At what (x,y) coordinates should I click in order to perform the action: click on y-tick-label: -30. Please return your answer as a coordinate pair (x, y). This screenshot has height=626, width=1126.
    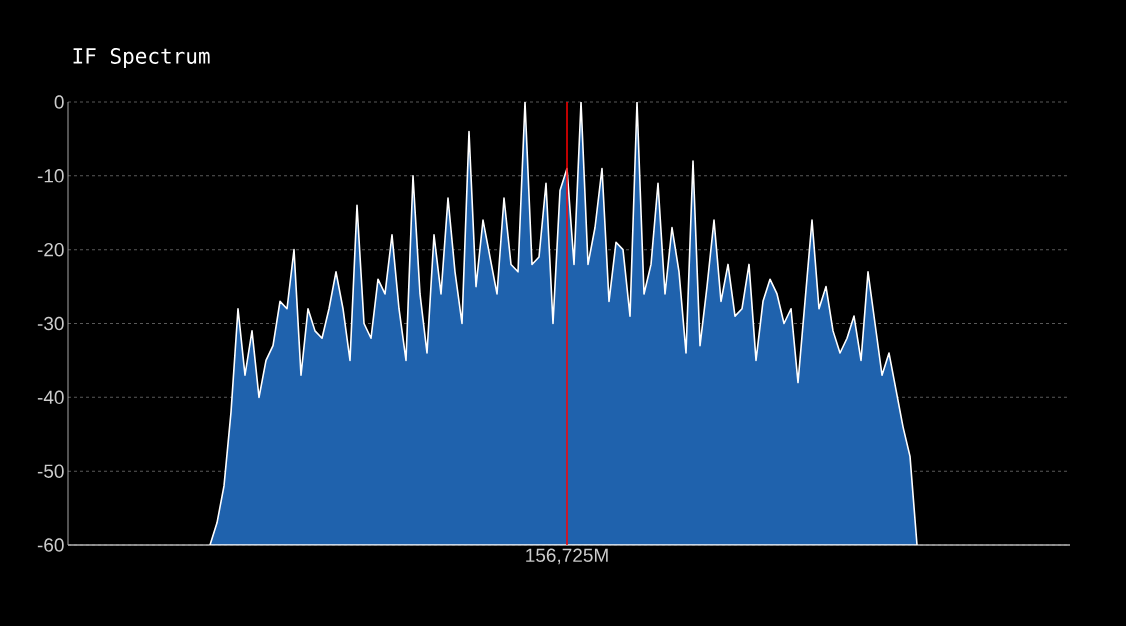
    Looking at the image, I should click on (50, 323).